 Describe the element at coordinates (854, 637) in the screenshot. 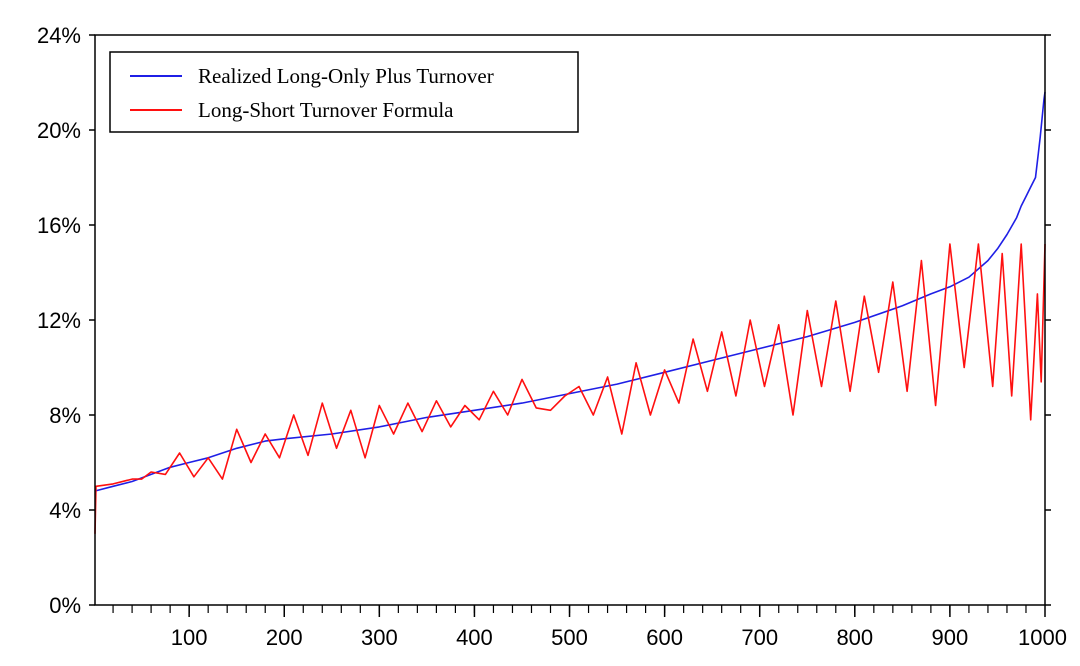

I see `x-tick-label: 800` at that location.